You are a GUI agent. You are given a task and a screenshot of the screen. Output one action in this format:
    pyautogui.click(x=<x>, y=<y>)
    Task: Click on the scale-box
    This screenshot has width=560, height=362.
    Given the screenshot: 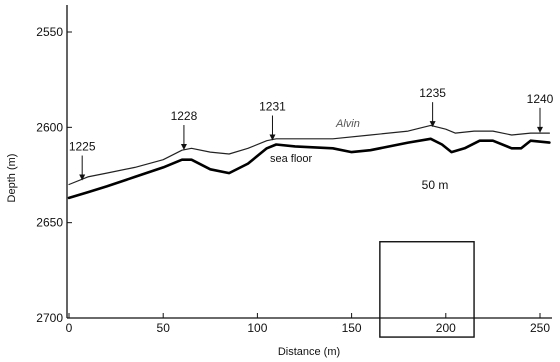 What is the action you would take?
    pyautogui.click(x=427, y=289)
    